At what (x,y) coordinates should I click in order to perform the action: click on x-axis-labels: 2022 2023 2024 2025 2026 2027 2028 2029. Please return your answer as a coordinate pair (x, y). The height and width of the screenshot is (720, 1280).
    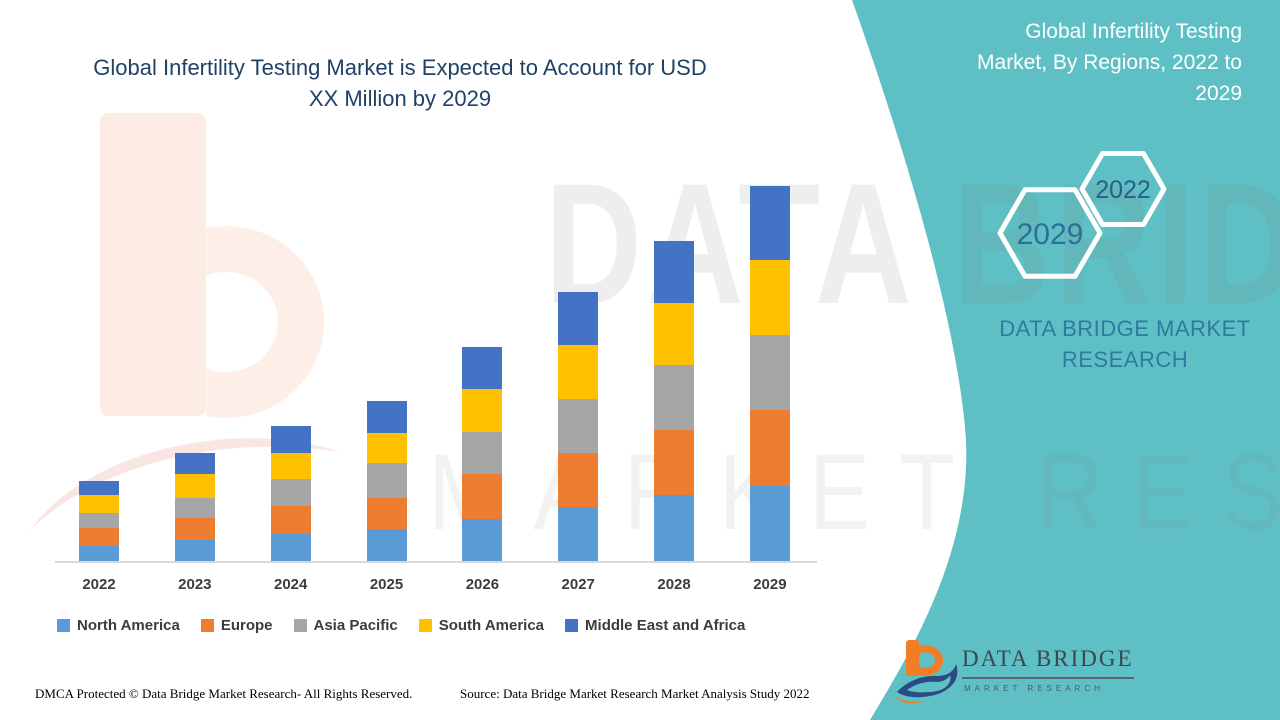
    Looking at the image, I should click on (434, 584).